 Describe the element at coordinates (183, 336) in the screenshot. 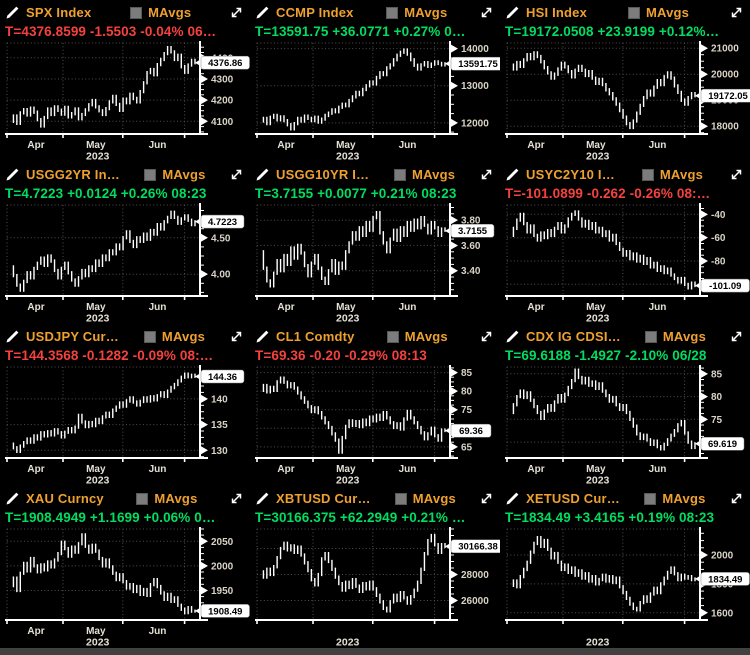

I see `mavgs-label: MAvgs` at that location.